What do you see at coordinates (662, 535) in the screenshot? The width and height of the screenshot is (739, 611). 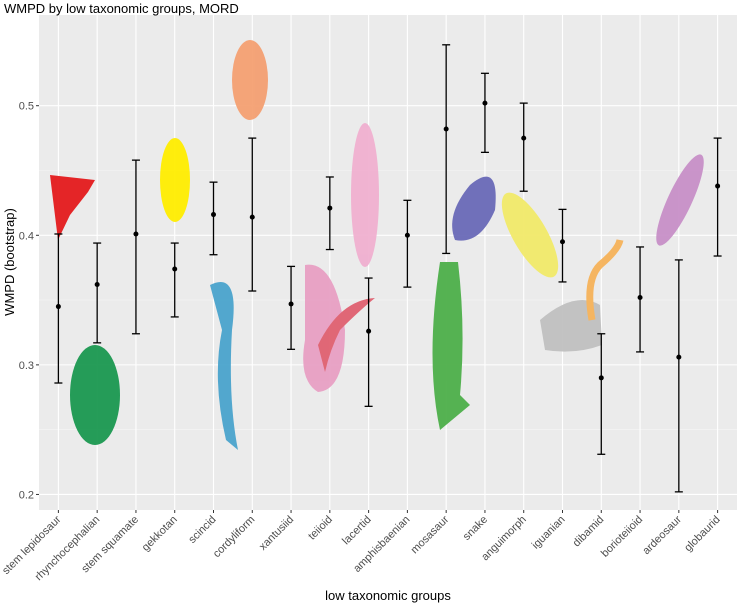 I see `x-tick-label: ardeosaur` at bounding box center [662, 535].